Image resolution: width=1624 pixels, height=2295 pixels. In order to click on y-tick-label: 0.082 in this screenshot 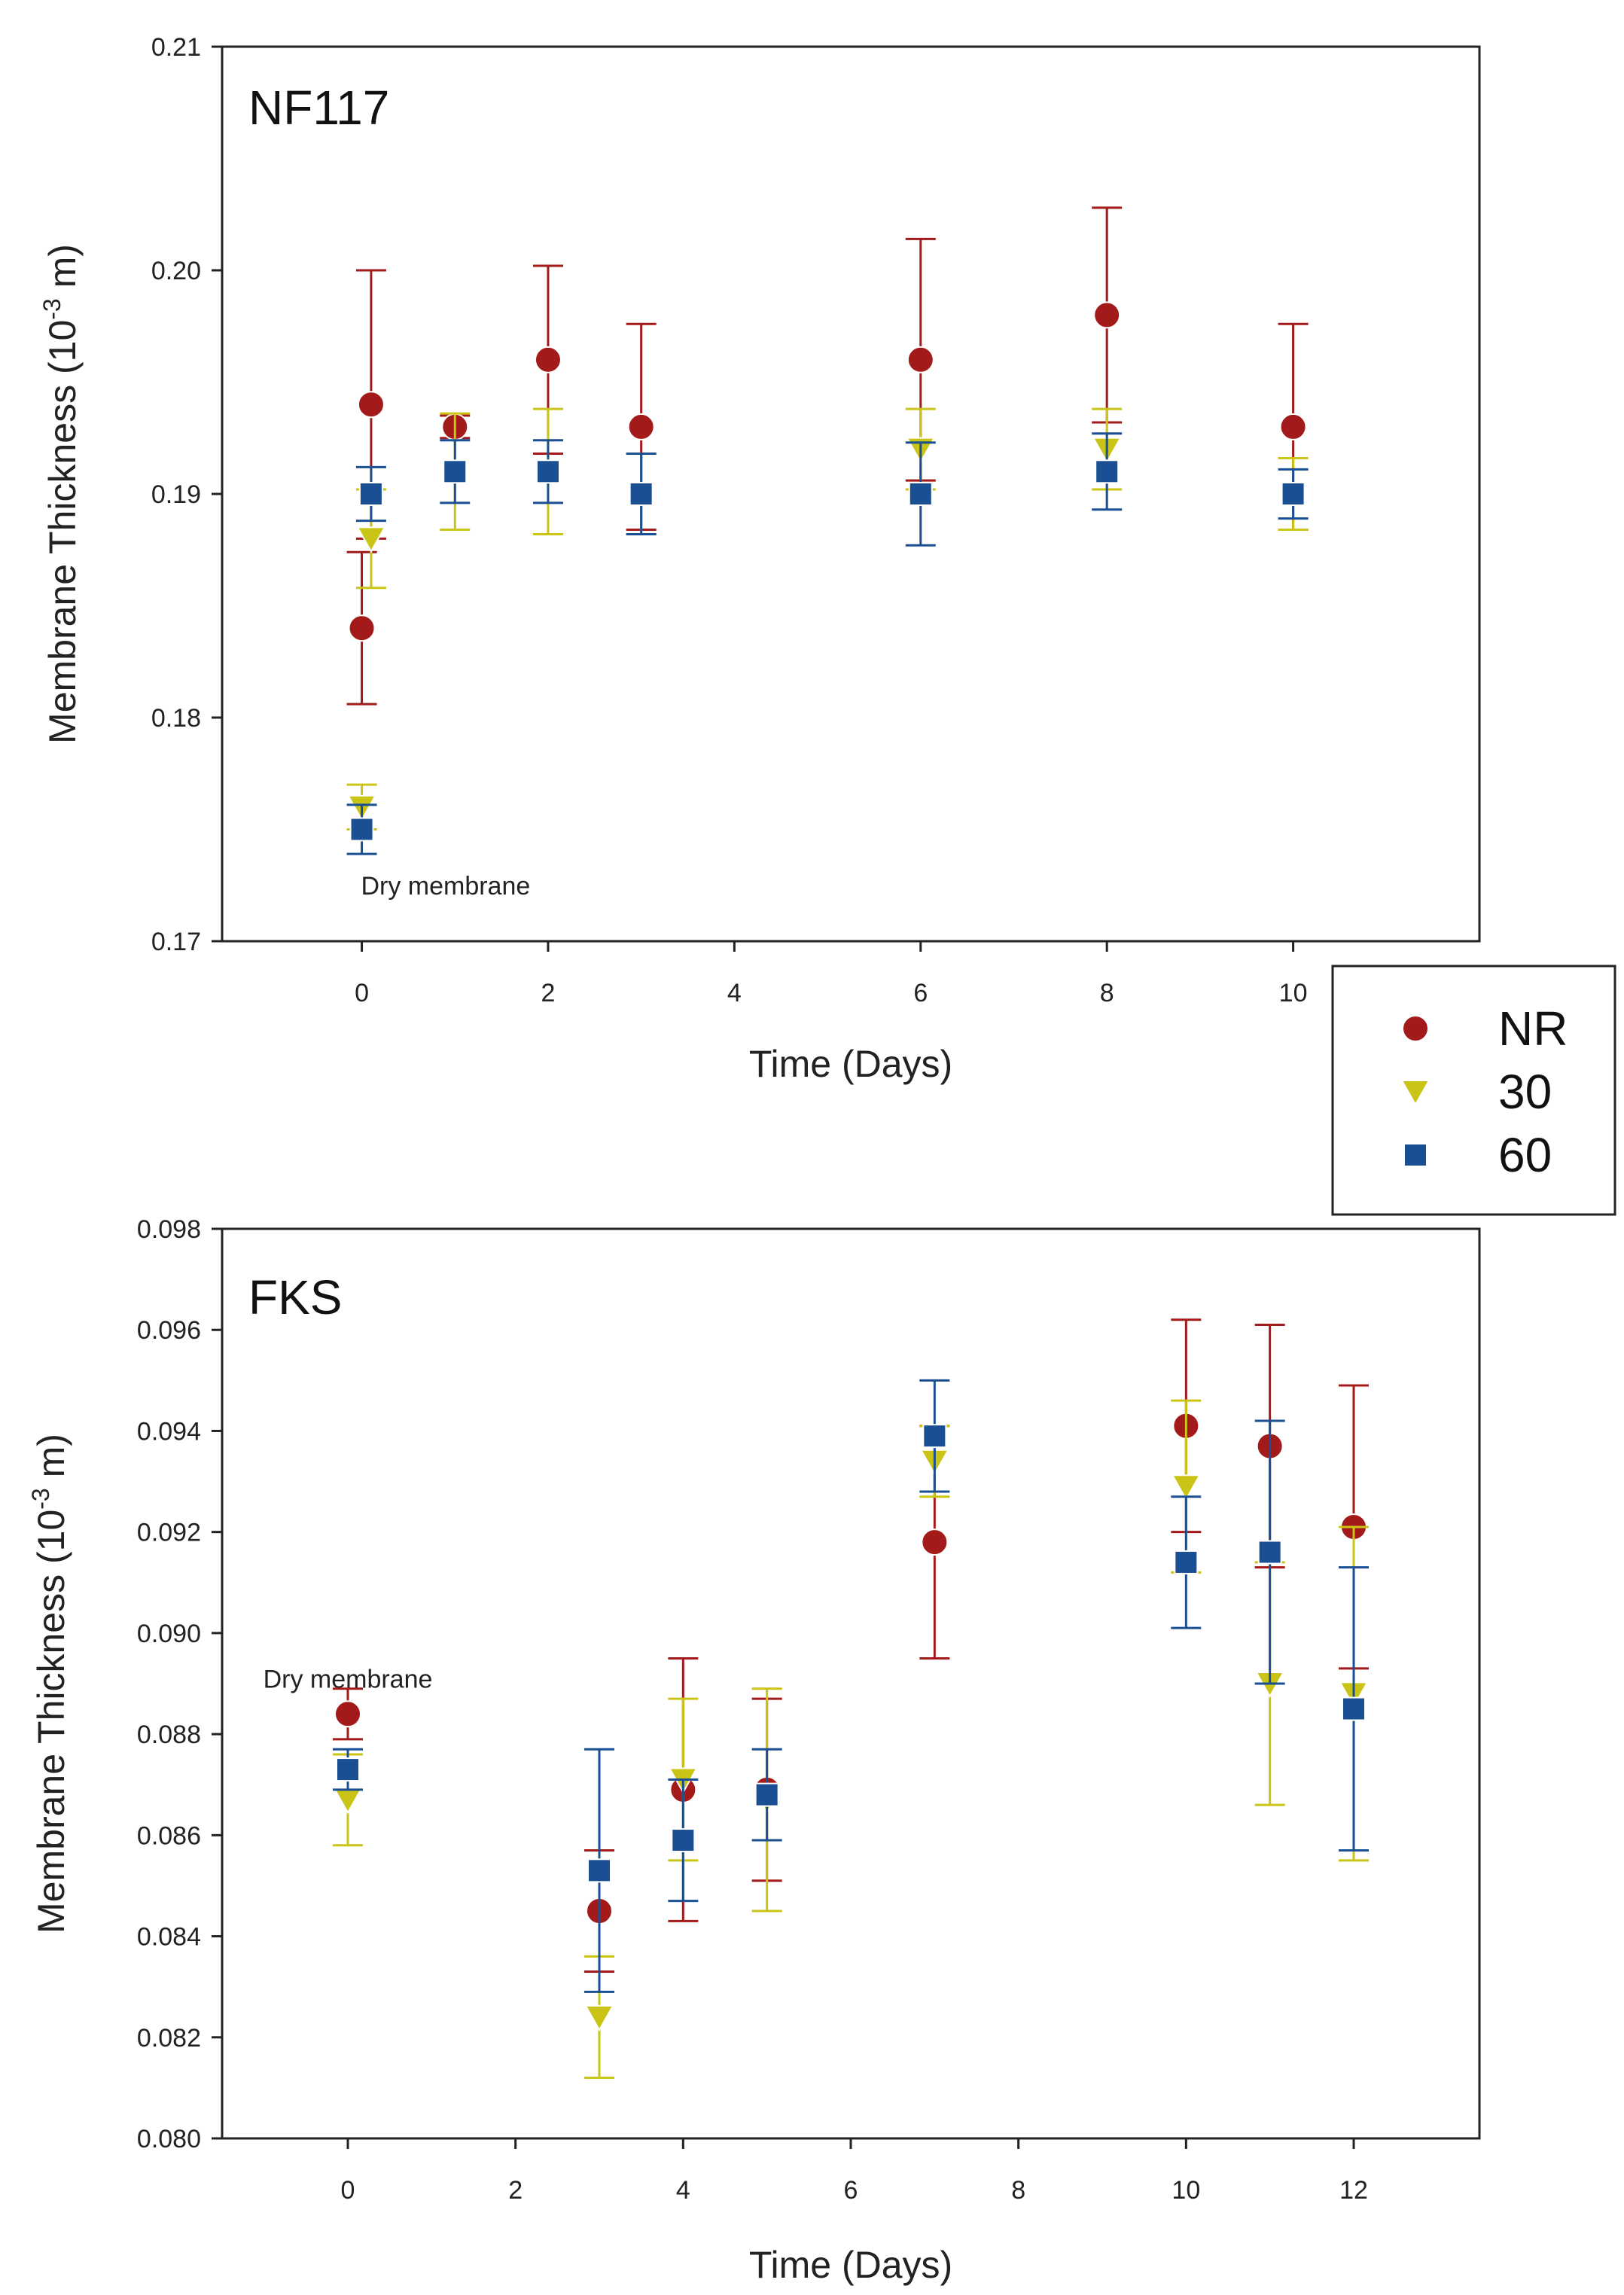, I will do `click(169, 2038)`.